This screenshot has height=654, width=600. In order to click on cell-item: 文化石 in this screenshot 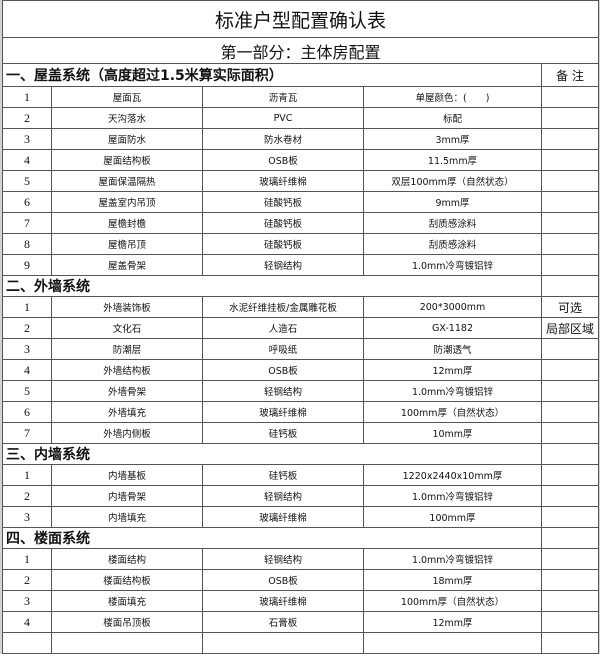, I will do `click(127, 328)`.